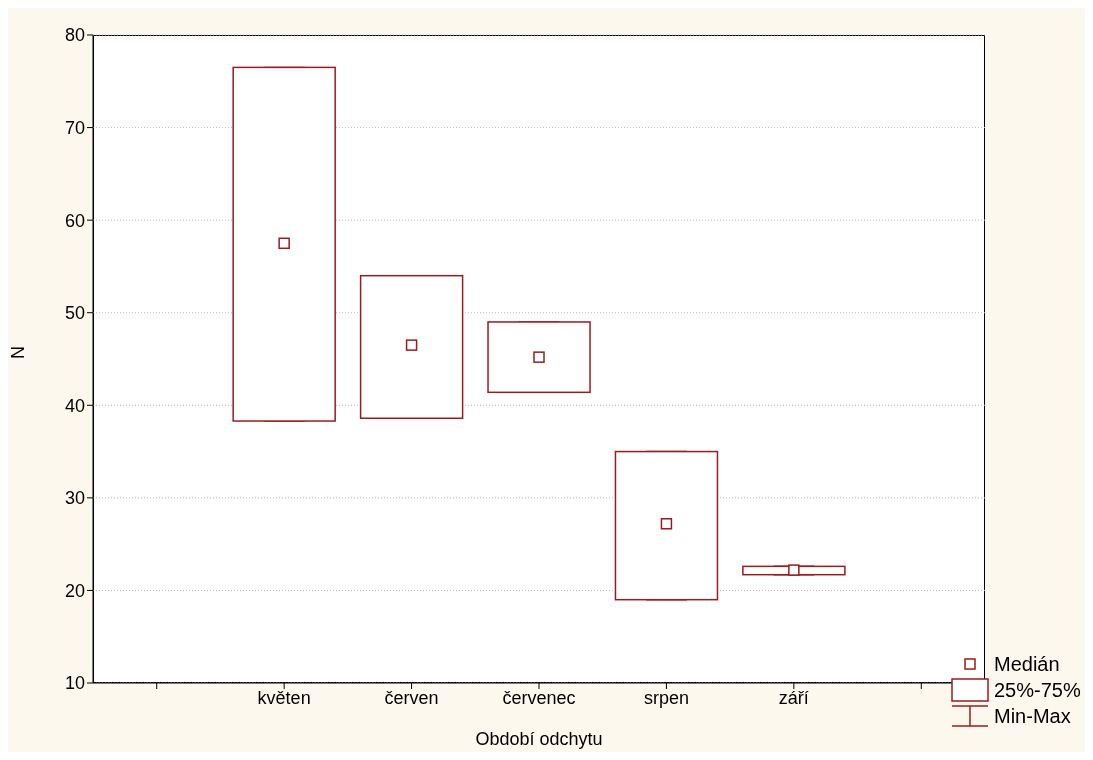 The image size is (1093, 760). What do you see at coordinates (666, 697) in the screenshot?
I see `x-tick-label: srpen` at bounding box center [666, 697].